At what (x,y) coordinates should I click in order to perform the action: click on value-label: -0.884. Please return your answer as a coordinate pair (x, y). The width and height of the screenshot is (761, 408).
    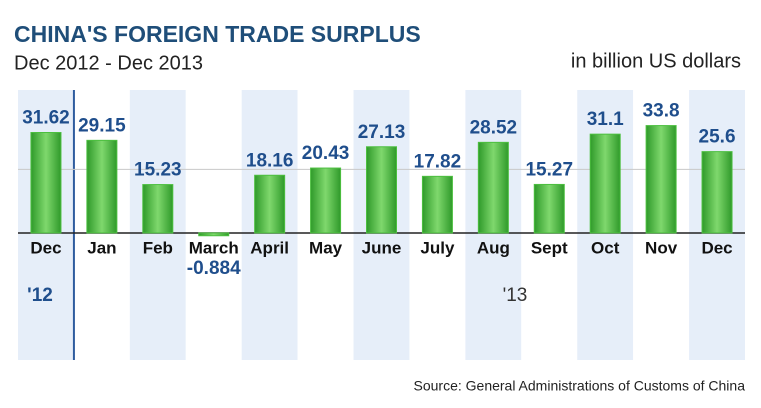
    Looking at the image, I should click on (214, 268).